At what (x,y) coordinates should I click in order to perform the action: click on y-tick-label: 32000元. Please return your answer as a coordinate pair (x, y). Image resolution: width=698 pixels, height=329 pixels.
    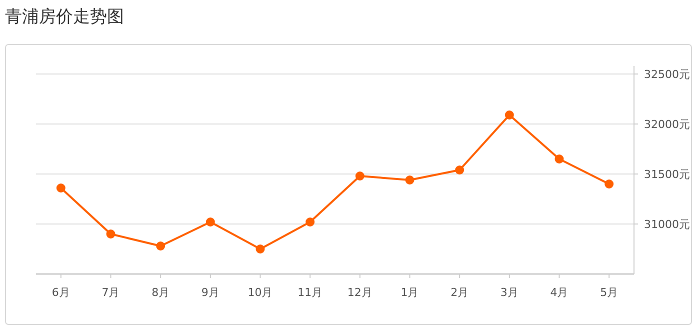
    Looking at the image, I should click on (667, 124).